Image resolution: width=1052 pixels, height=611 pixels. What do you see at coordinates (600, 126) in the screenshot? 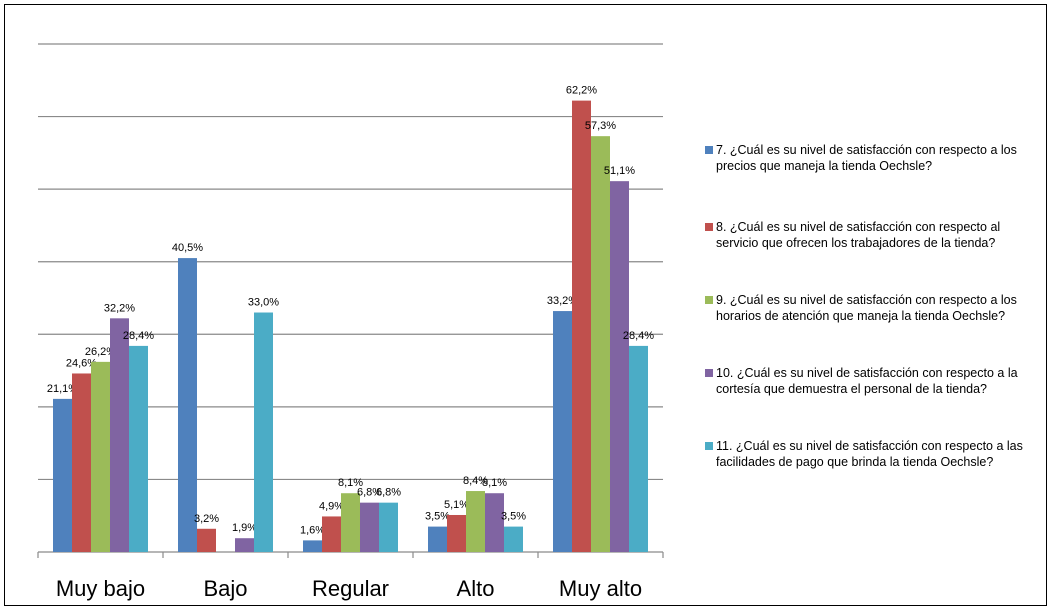
I see `data-label: 57,3%` at bounding box center [600, 126].